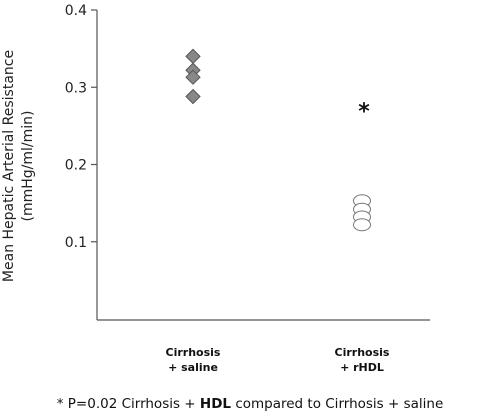 The width and height of the screenshot is (500, 419). What do you see at coordinates (81, 127) in the screenshot?
I see `y-ticks: 0.1 0.2 0.3 0.4` at bounding box center [81, 127].